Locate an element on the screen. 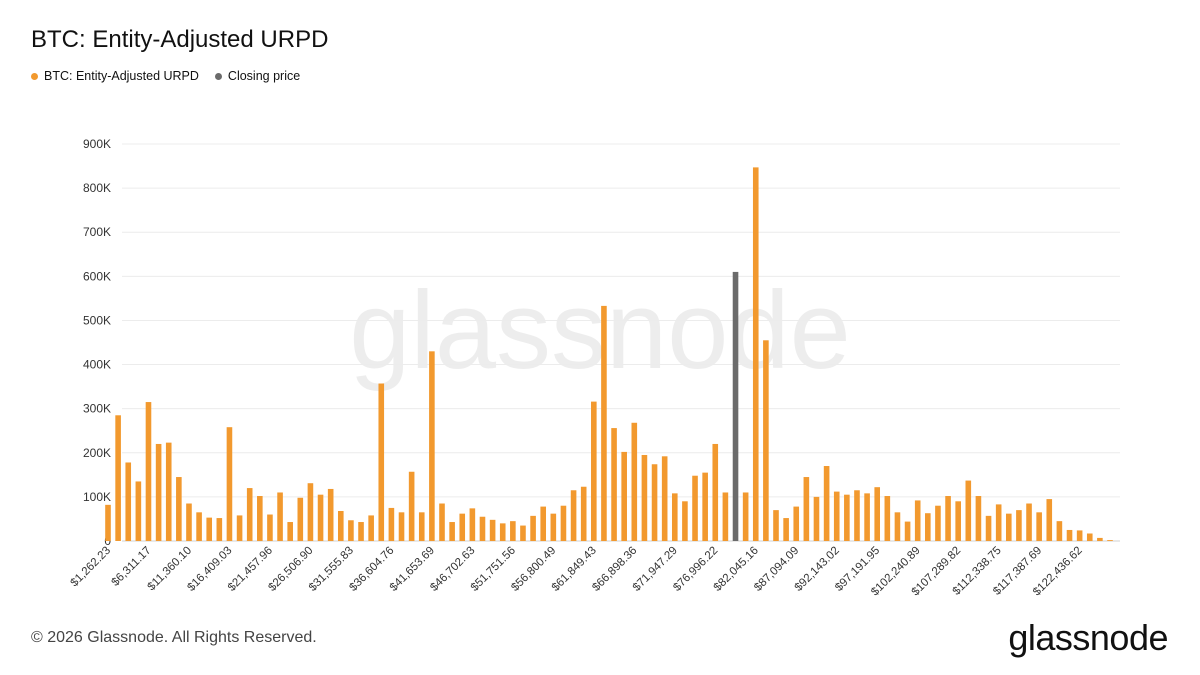  closing-price-bar is located at coordinates (735, 406).